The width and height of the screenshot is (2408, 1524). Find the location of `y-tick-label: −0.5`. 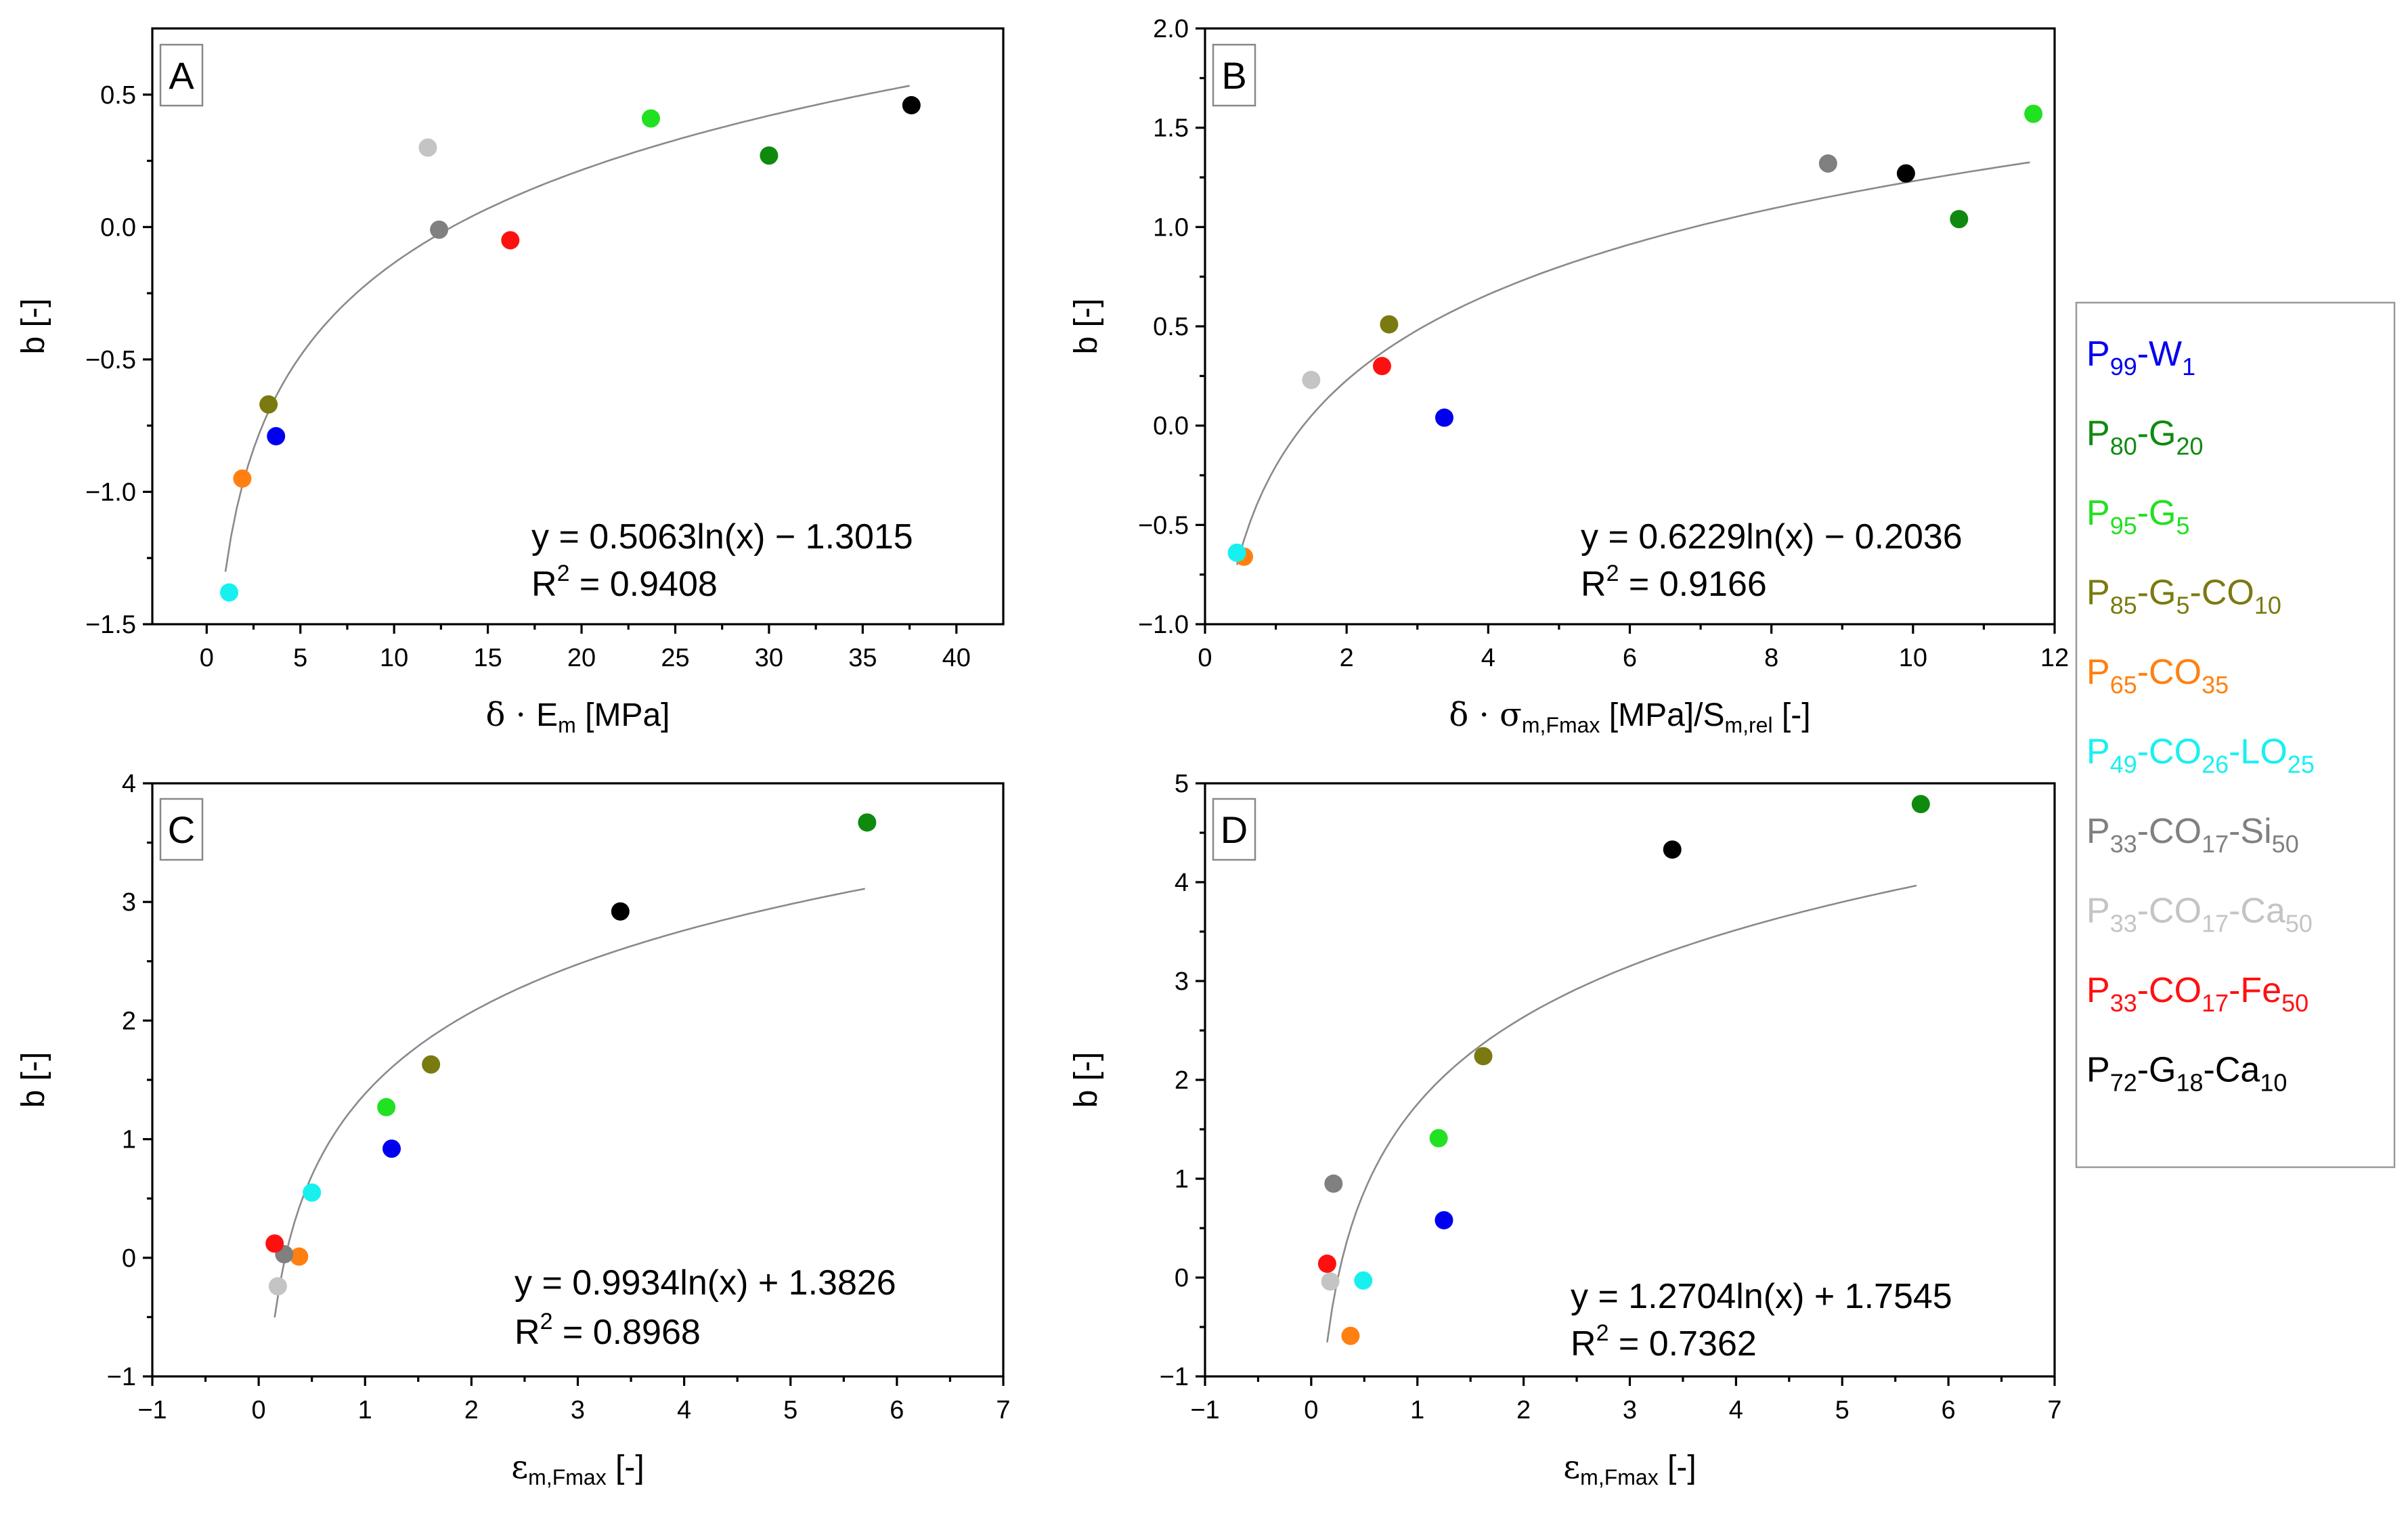

y-tick-label: −0.5 is located at coordinates (1163, 525).